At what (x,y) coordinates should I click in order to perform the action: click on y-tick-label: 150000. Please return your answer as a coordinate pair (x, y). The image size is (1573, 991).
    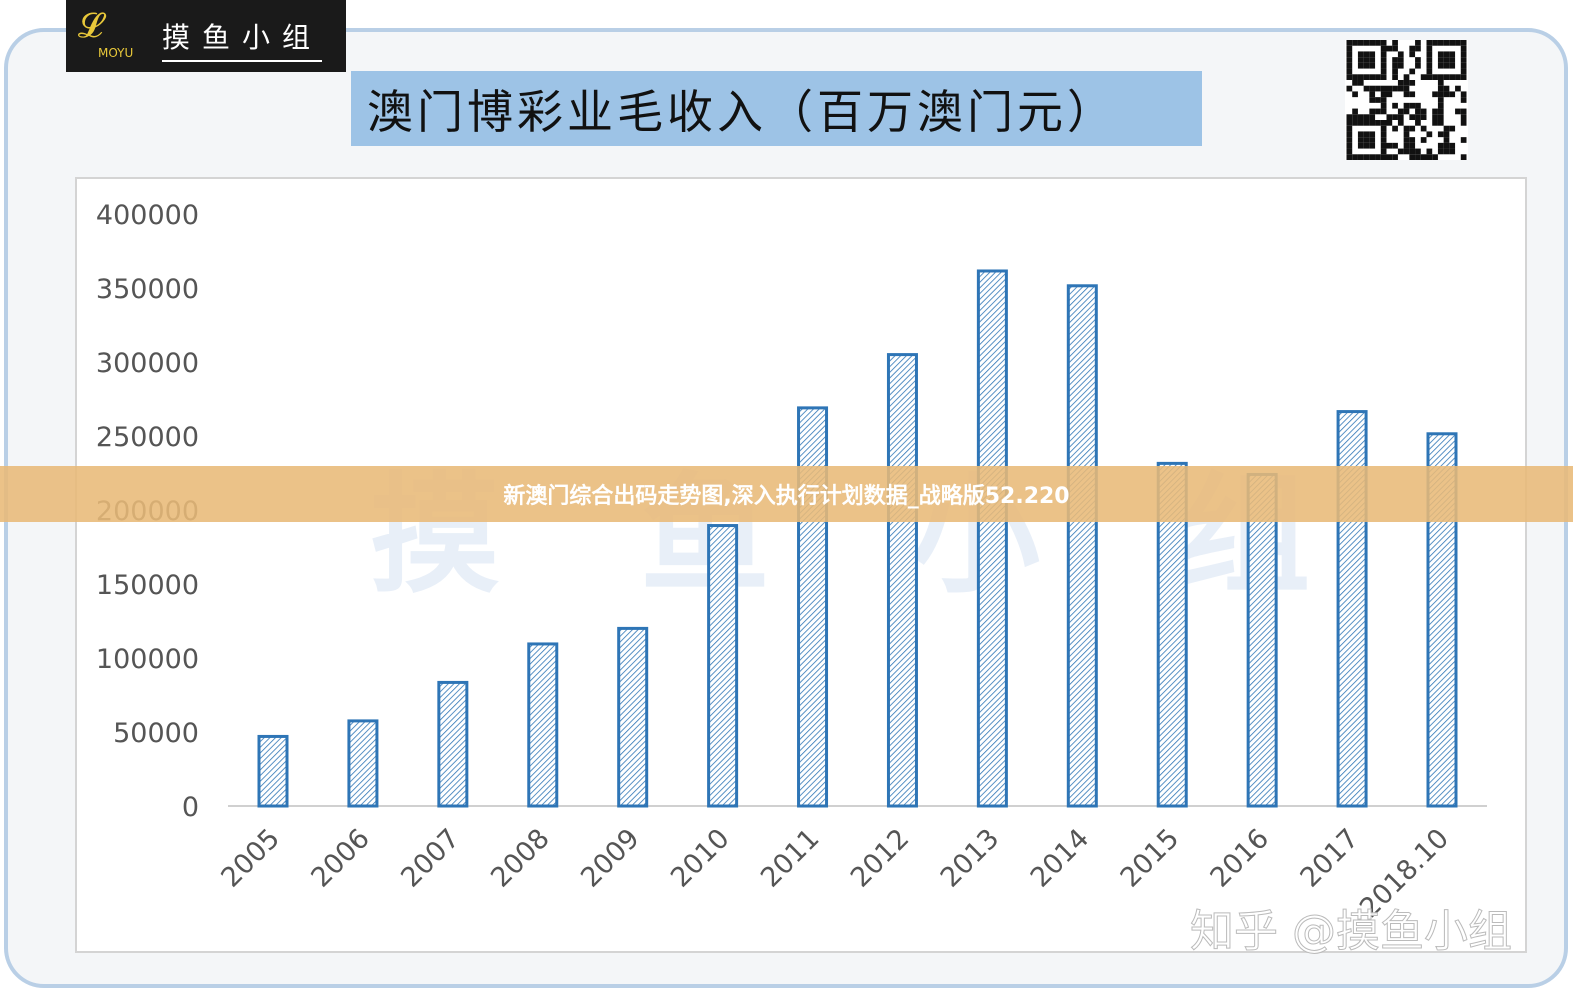
    Looking at the image, I should click on (147, 585).